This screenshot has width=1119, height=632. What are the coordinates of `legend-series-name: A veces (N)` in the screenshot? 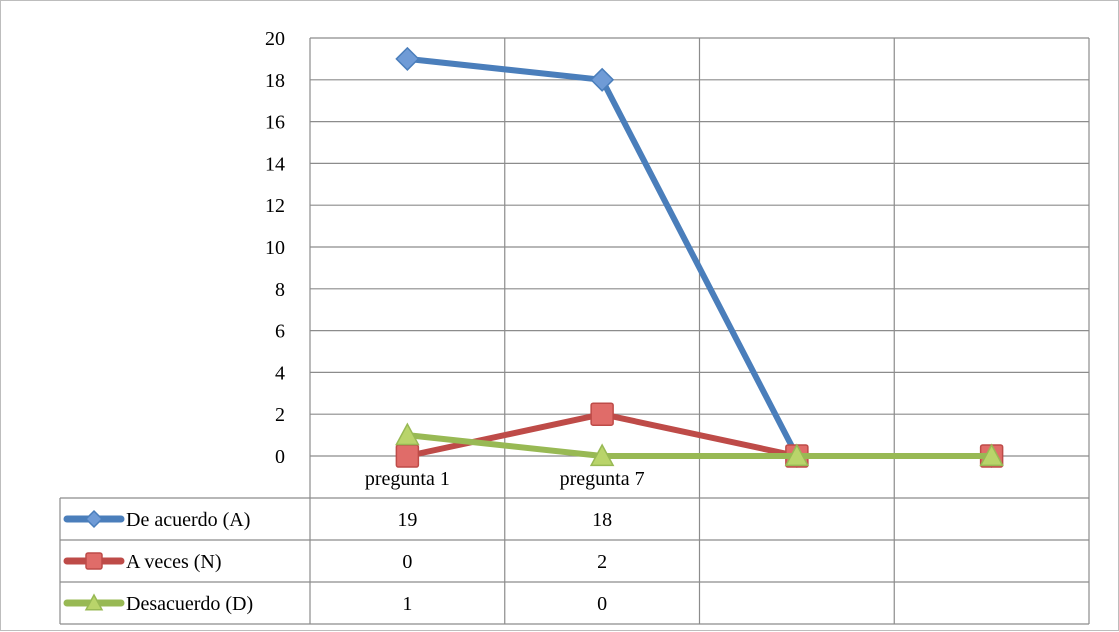 It's located at (174, 562).